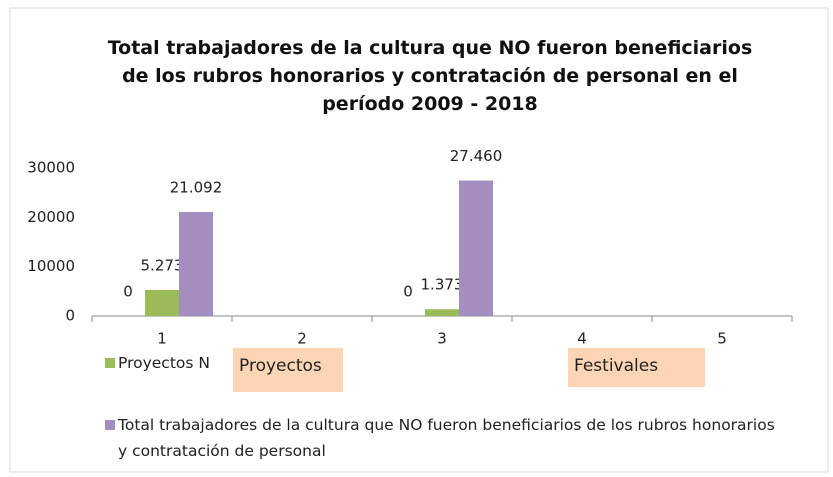 Image resolution: width=833 pixels, height=477 pixels. Describe the element at coordinates (476, 156) in the screenshot. I see `data-label: 27.460` at that location.